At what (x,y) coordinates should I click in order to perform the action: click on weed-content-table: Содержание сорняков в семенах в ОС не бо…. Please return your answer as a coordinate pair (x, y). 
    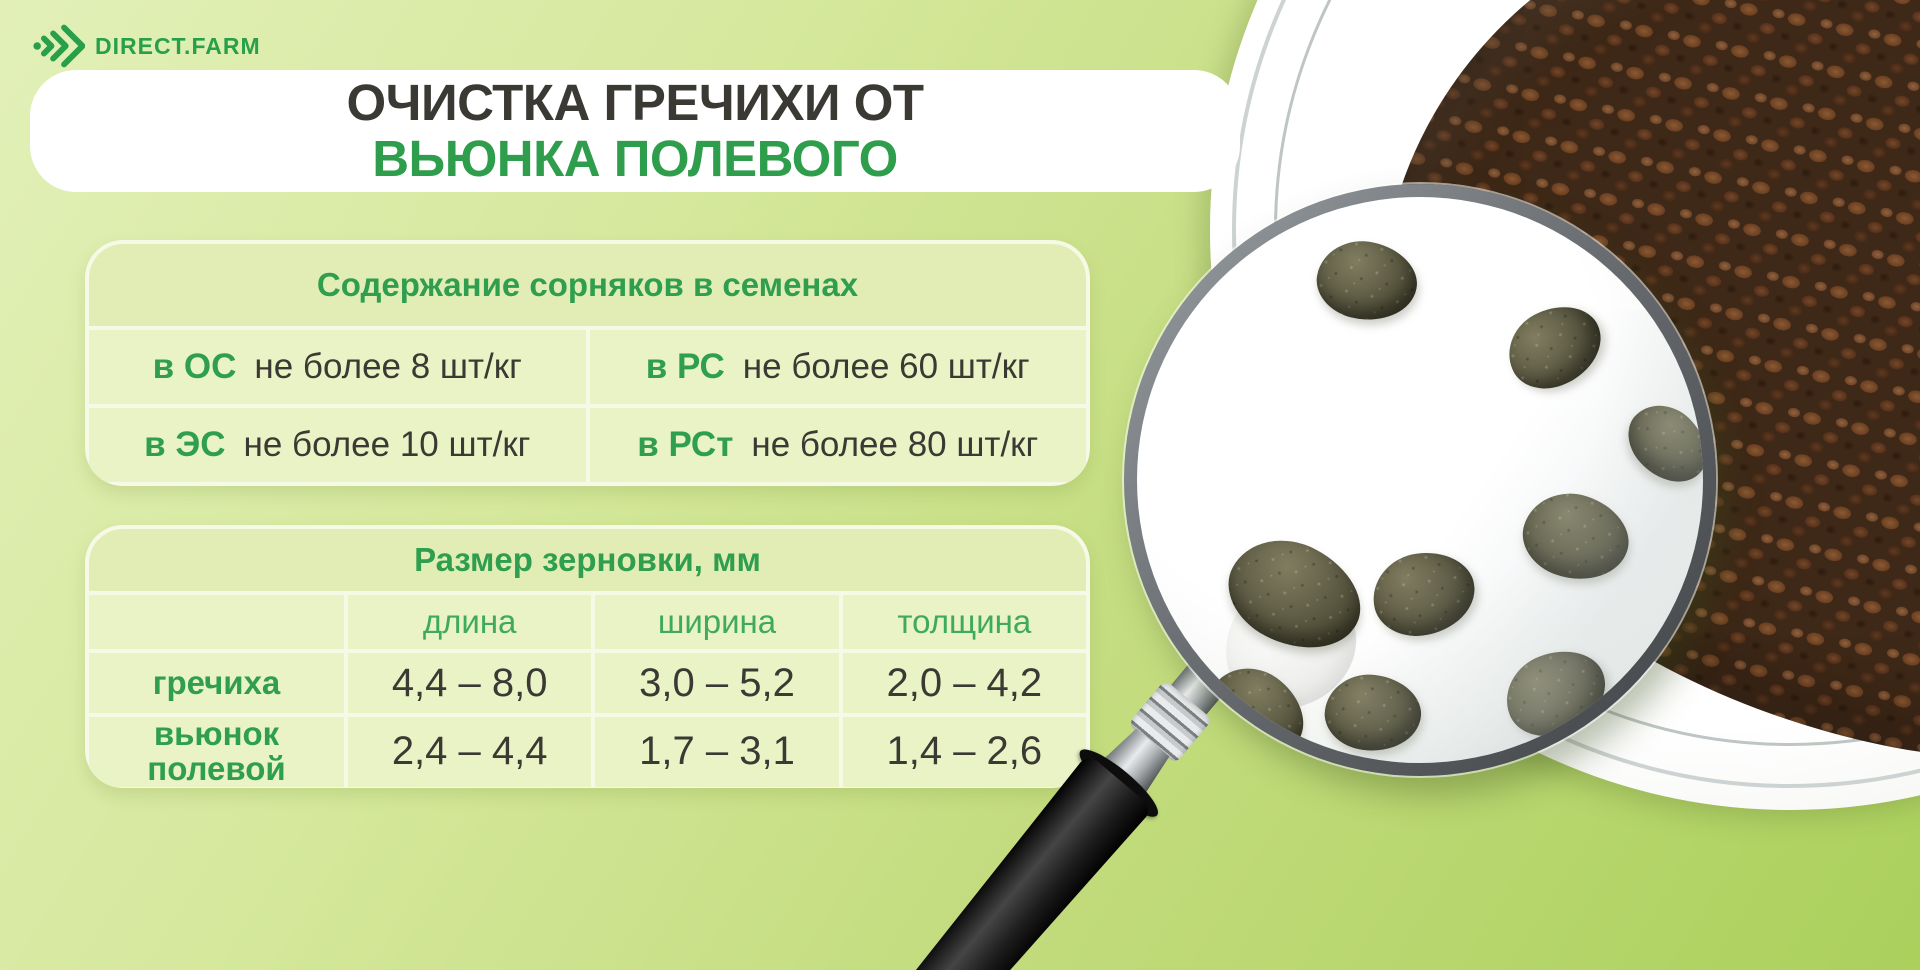
    Looking at the image, I should click on (587, 363).